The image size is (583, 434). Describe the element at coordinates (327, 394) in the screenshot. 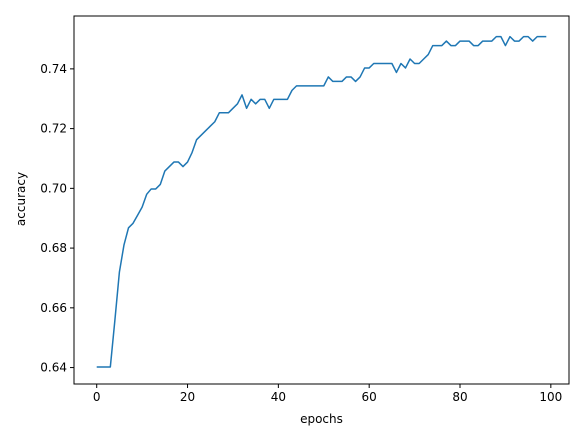

I see `x-axis-ticks: 0 20 40 60 80 100` at that location.